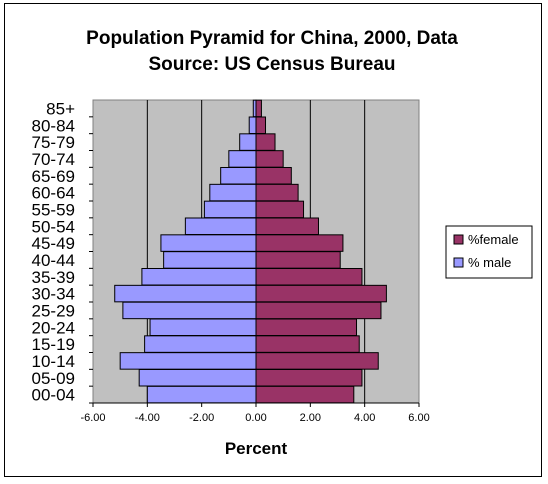 The width and height of the screenshot is (548, 484). What do you see at coordinates (53, 310) in the screenshot?
I see `y-category-label: 25-29` at bounding box center [53, 310].